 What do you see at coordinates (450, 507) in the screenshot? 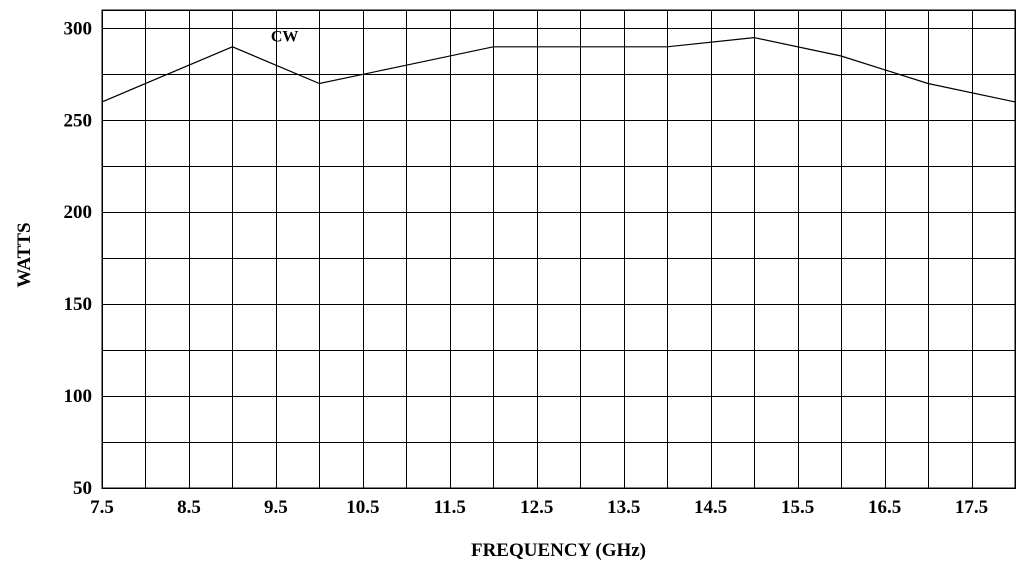
I see `x-tick-label: 11.5` at bounding box center [450, 507].